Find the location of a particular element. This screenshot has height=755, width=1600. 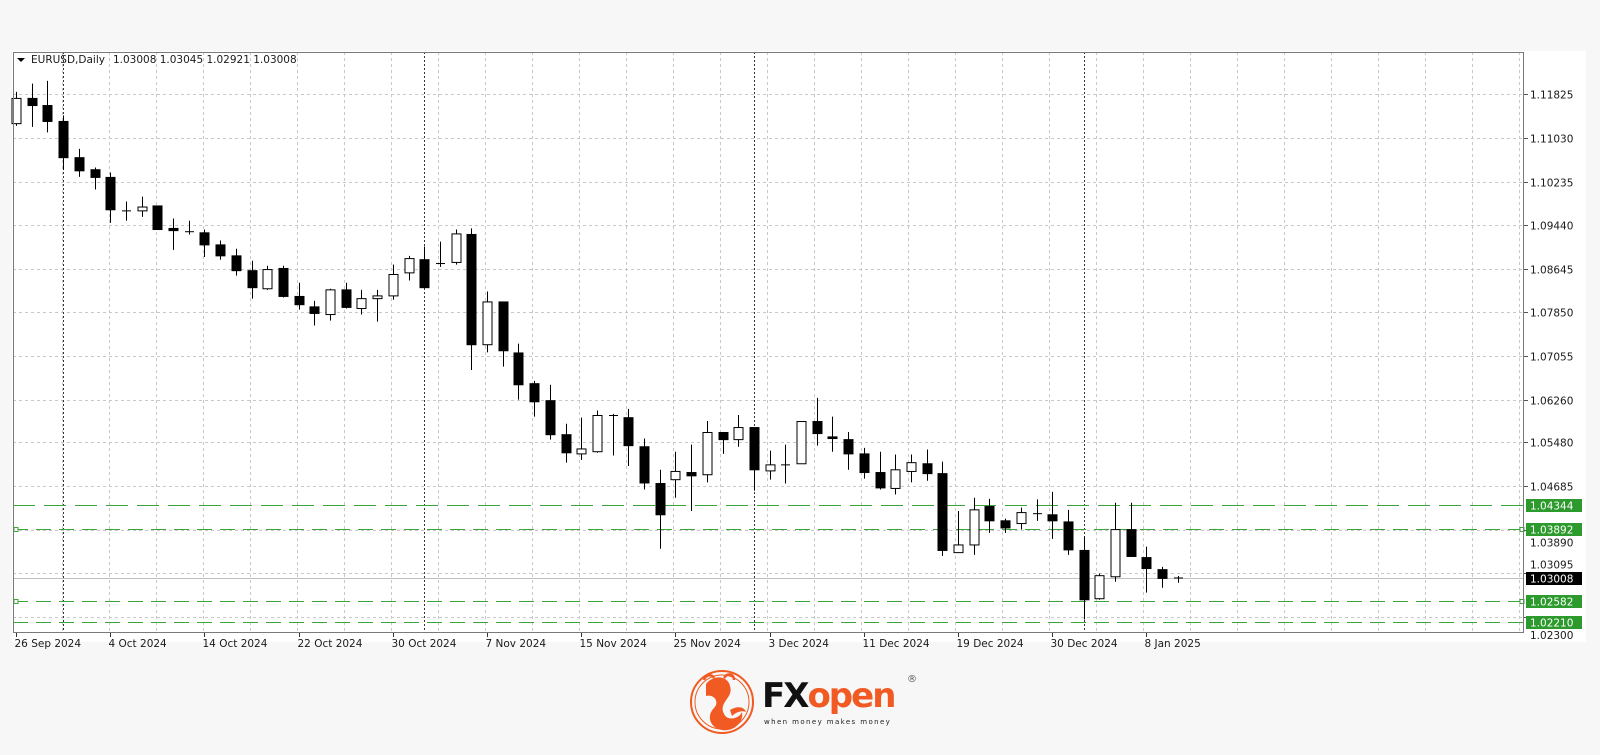

symbol-menu-triangle-icon is located at coordinates (21, 60).